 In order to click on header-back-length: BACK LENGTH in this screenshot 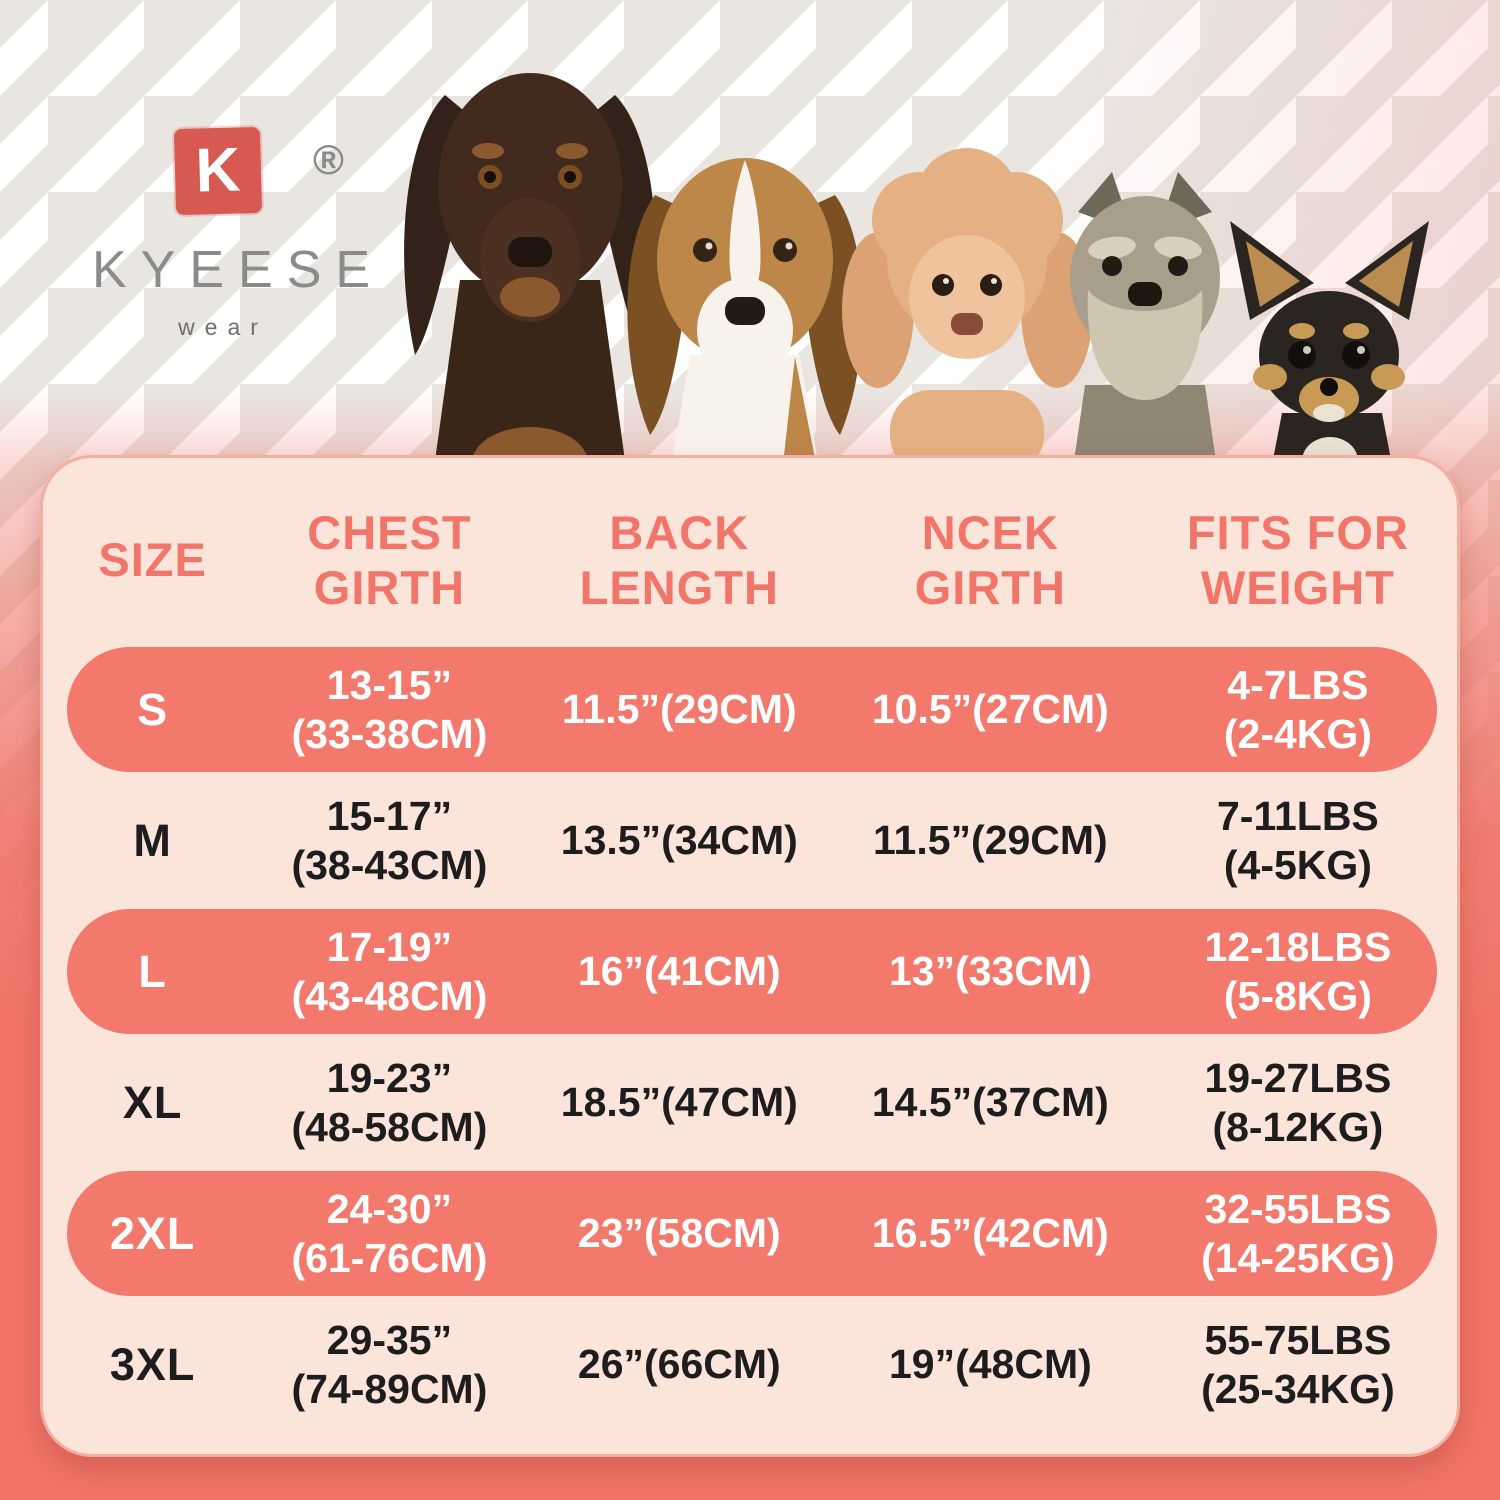, I will do `click(679, 560)`.